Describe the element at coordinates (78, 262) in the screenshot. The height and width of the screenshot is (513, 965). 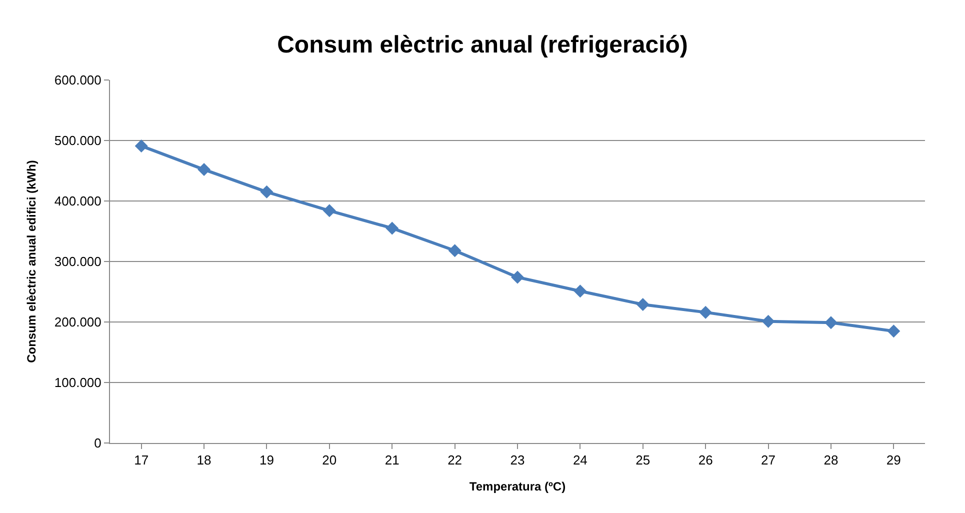
I see `y-tick-label: 300.000` at that location.